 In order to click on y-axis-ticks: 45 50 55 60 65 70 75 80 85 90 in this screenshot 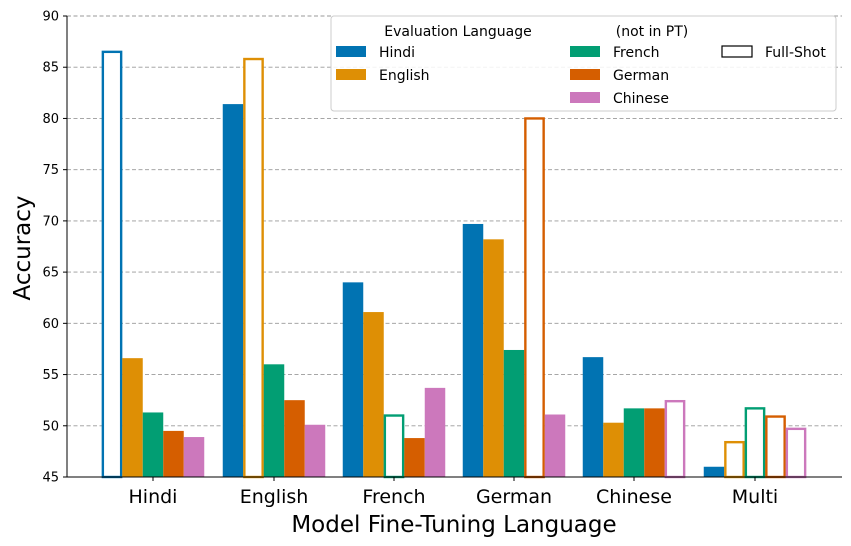, I will do `click(54, 248)`.